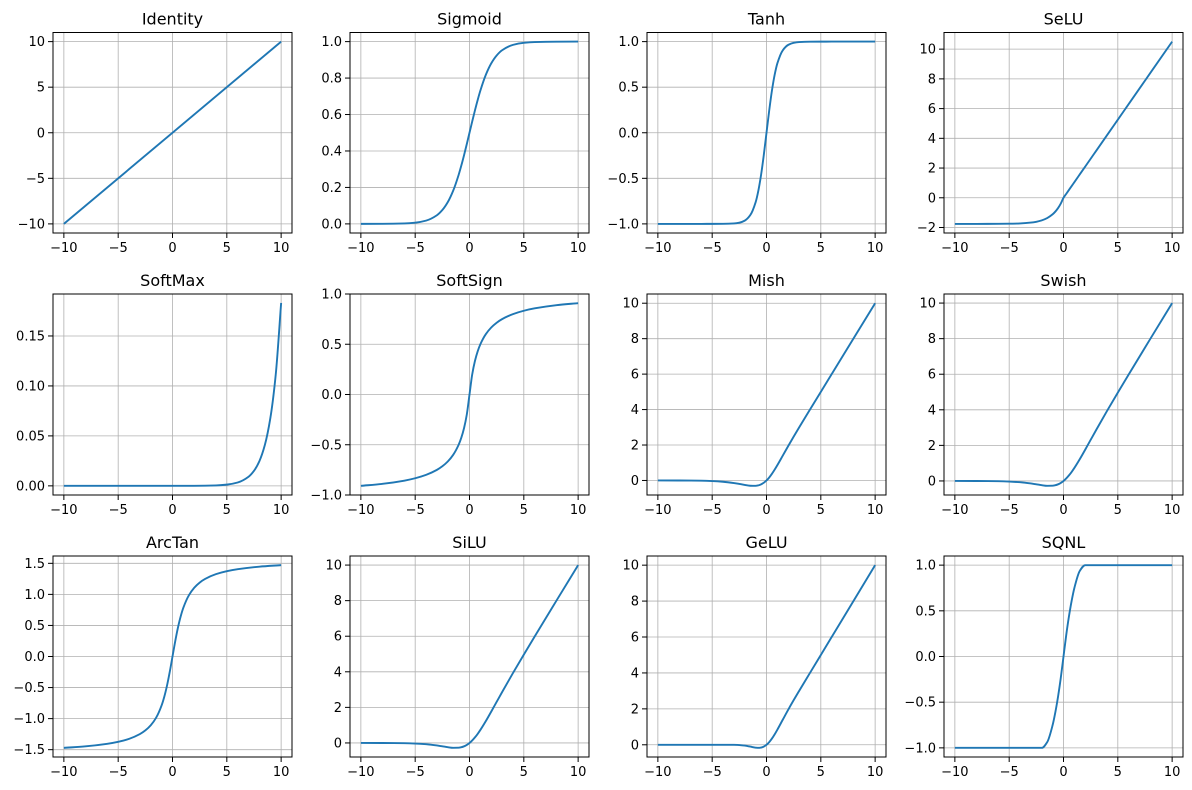 The width and height of the screenshot is (1192, 790). I want to click on y-tick-label: −10, so click(31, 224).